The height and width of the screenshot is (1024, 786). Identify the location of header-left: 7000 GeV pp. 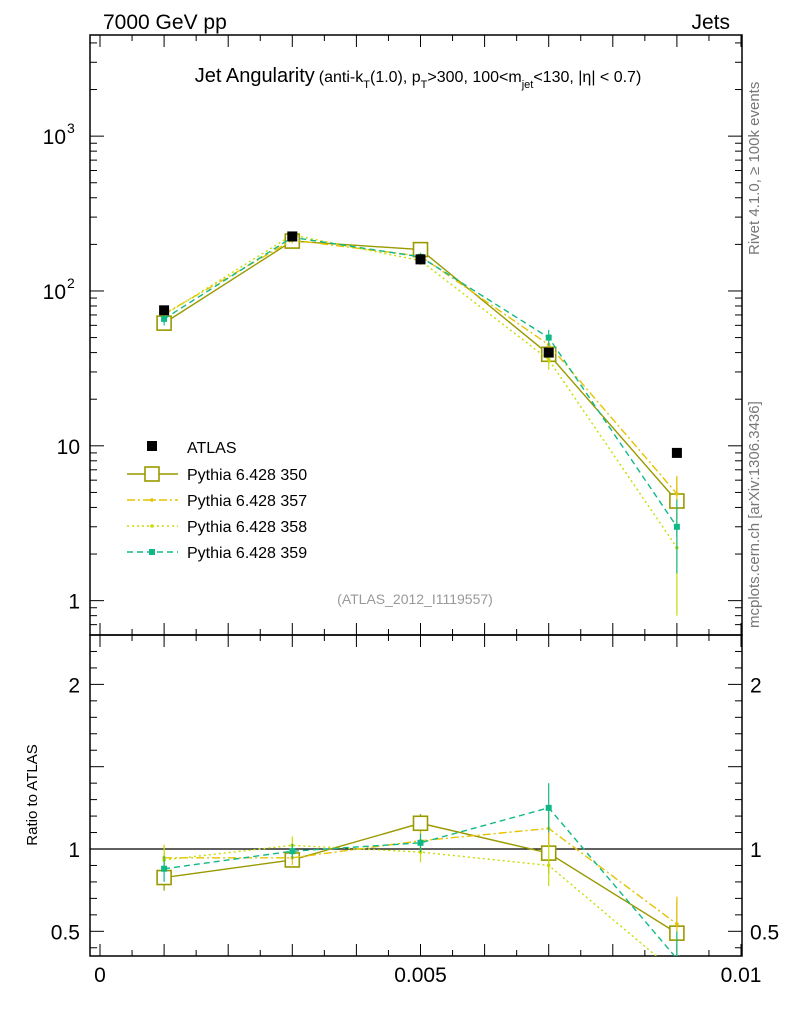
(165, 22).